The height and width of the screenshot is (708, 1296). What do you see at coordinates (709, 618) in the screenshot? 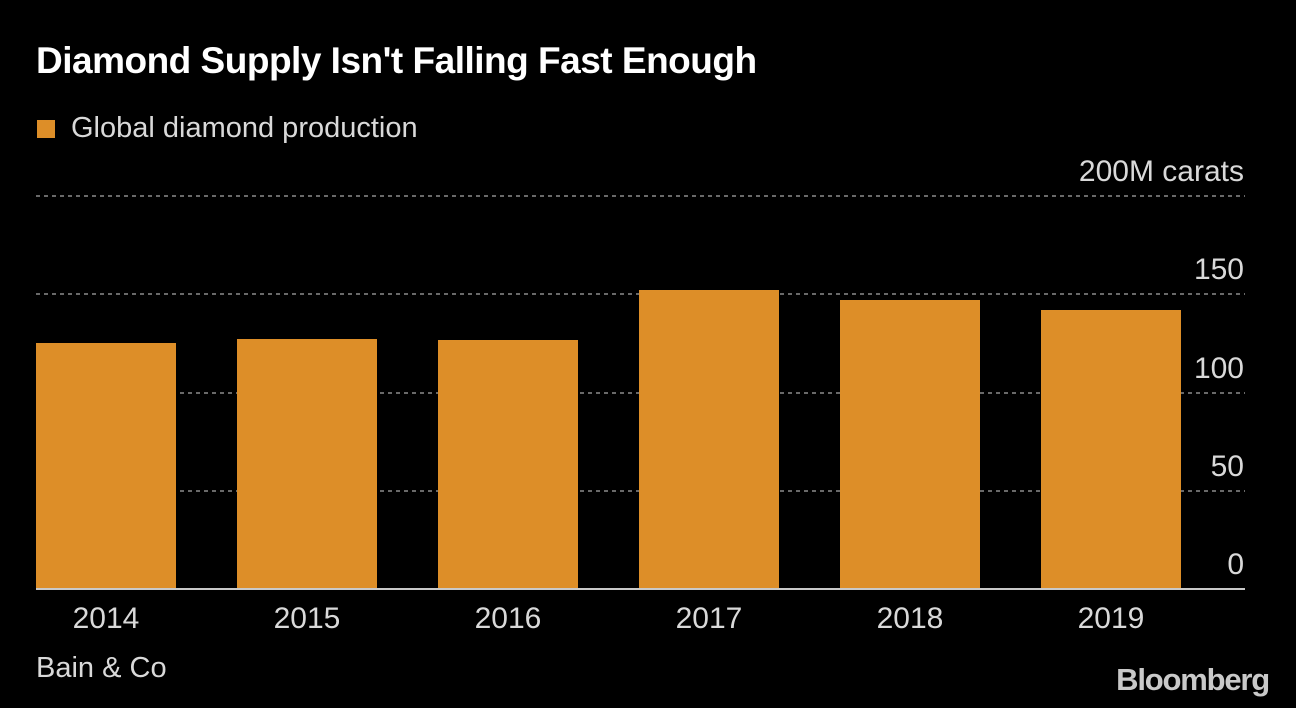
I see `x-tick-label-2017: 2017` at bounding box center [709, 618].